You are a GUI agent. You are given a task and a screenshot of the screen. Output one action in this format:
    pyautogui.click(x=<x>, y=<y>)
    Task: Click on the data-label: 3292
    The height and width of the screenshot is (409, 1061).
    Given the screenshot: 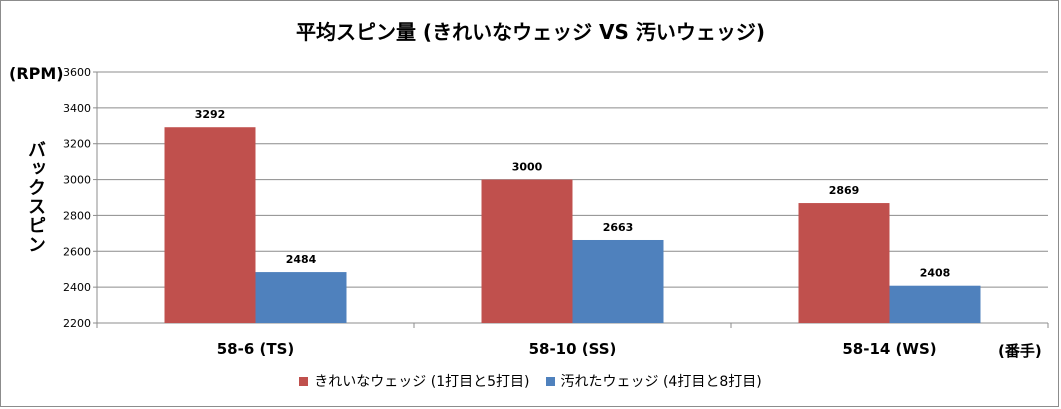 What is the action you would take?
    pyautogui.click(x=210, y=114)
    